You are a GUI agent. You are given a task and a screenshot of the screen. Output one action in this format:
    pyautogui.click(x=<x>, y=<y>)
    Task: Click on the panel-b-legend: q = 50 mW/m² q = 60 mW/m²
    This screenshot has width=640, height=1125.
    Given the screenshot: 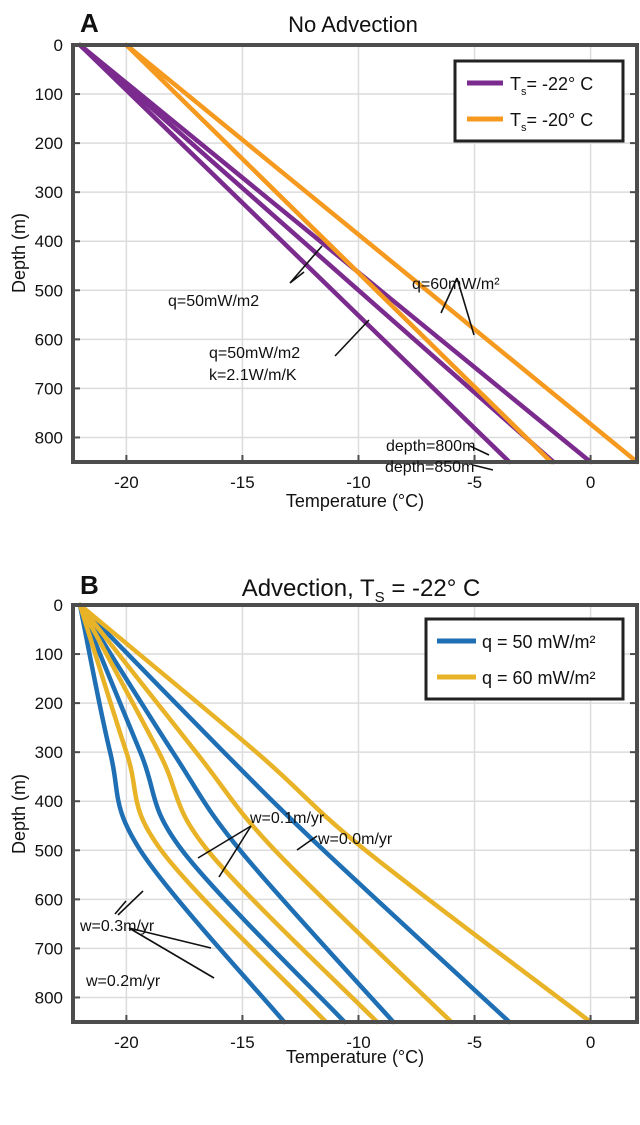 What is the action you would take?
    pyautogui.click(x=524, y=659)
    